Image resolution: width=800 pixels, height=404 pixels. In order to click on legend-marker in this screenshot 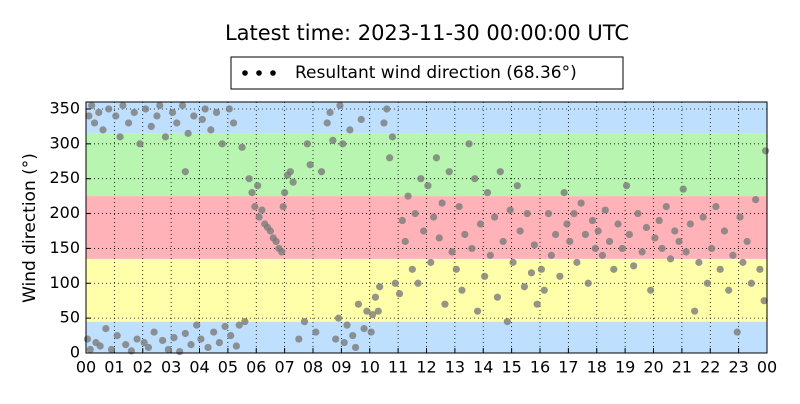, I will do `click(259, 73)`.